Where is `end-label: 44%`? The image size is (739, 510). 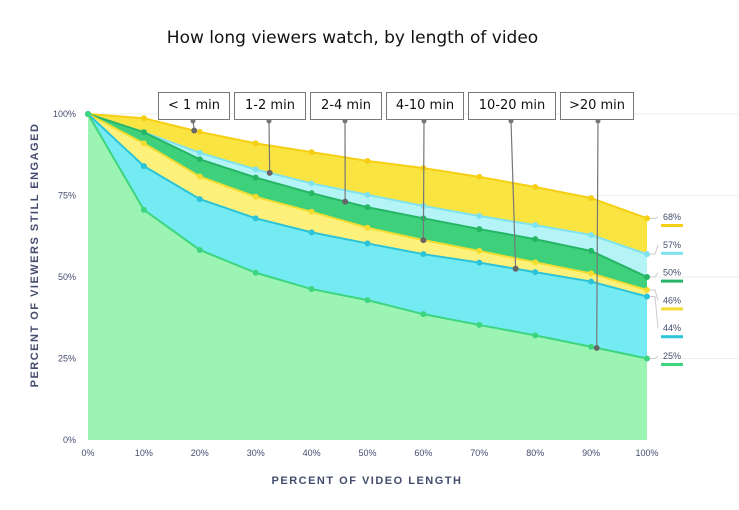
end-label: 44% is located at coordinates (672, 328).